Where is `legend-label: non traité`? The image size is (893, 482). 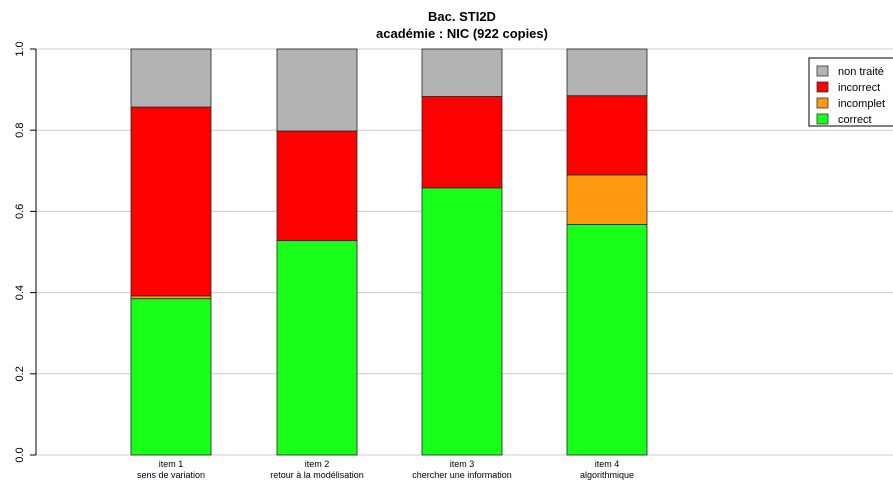
legend-label: non traité is located at coordinates (861, 72).